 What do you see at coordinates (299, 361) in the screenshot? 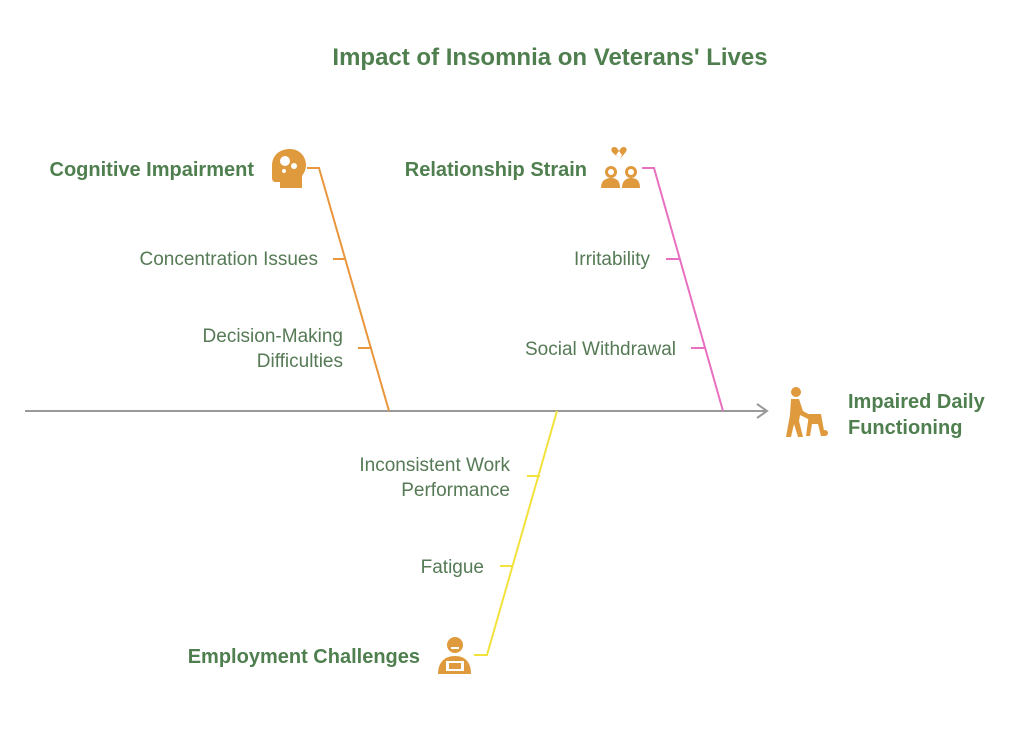
I see `cause-line: Difficulties` at bounding box center [299, 361].